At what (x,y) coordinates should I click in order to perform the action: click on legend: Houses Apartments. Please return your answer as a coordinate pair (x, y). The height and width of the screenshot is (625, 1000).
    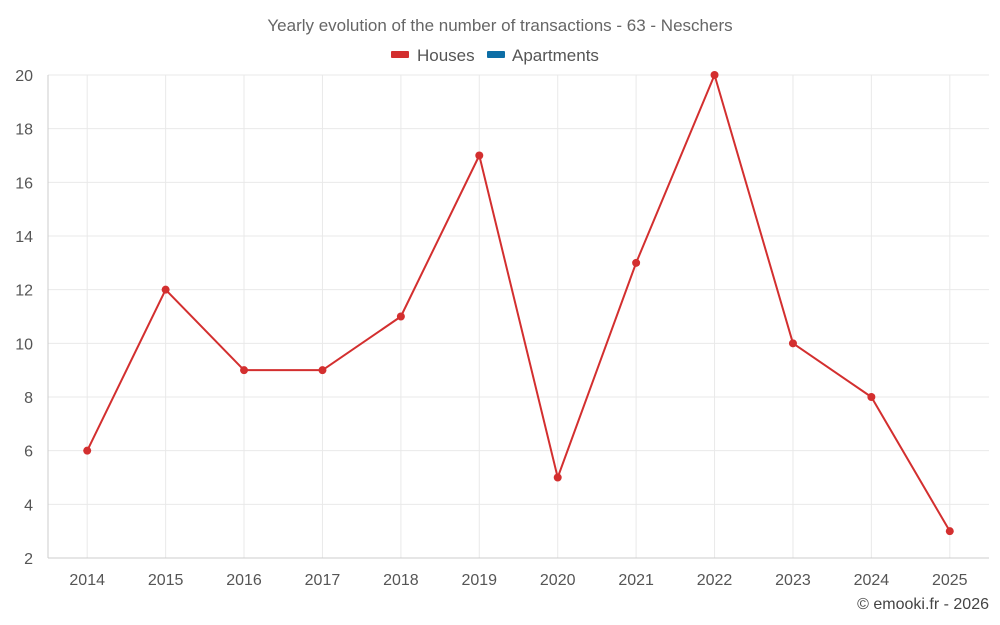
    Looking at the image, I should click on (495, 55).